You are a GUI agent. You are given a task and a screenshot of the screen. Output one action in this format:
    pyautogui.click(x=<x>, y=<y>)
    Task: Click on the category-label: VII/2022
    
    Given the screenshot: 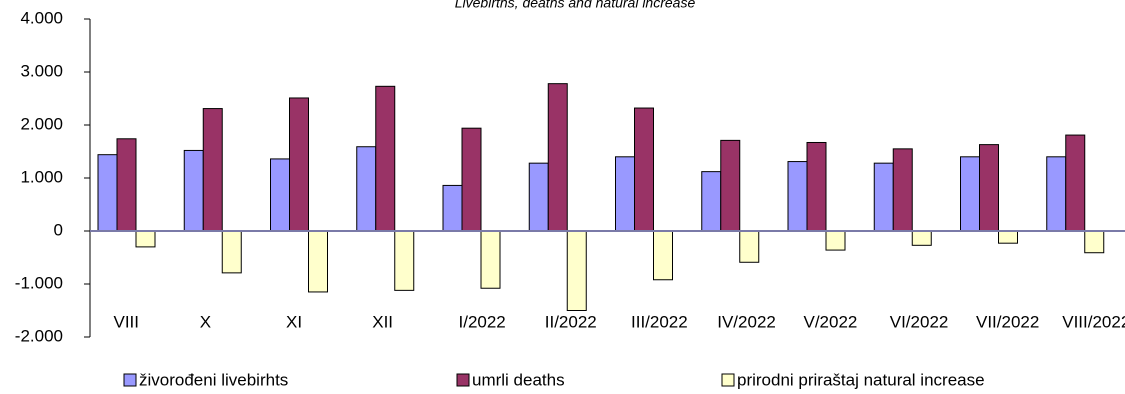 What is the action you would take?
    pyautogui.click(x=1007, y=321)
    